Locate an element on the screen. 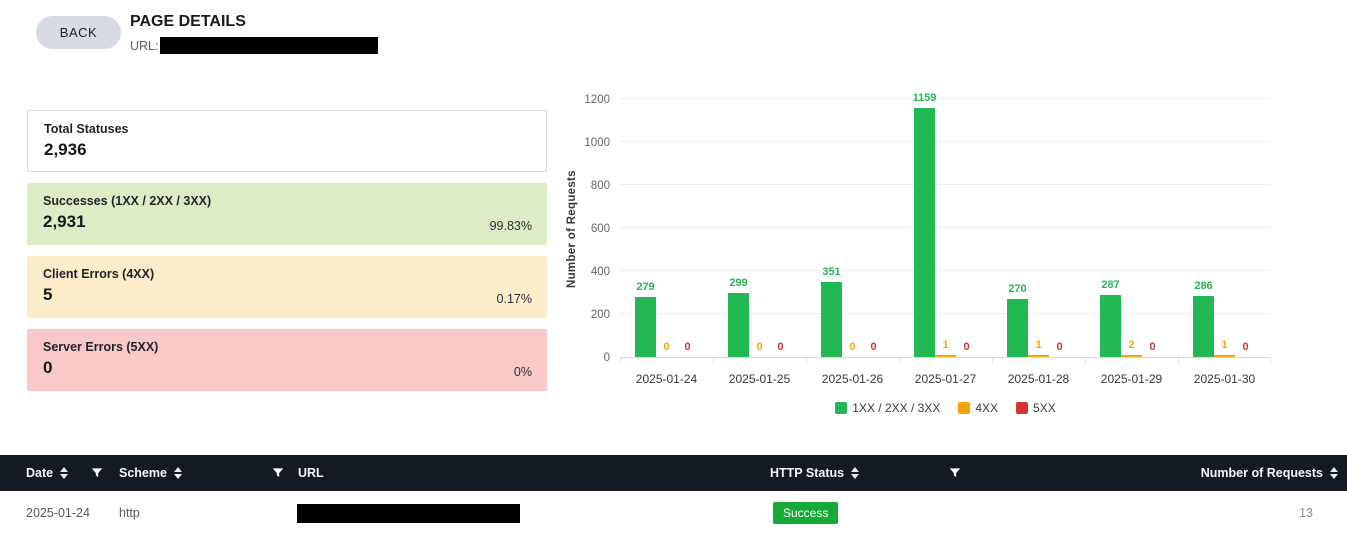  bar-group: 270 1 0 is located at coordinates (1038, 228).